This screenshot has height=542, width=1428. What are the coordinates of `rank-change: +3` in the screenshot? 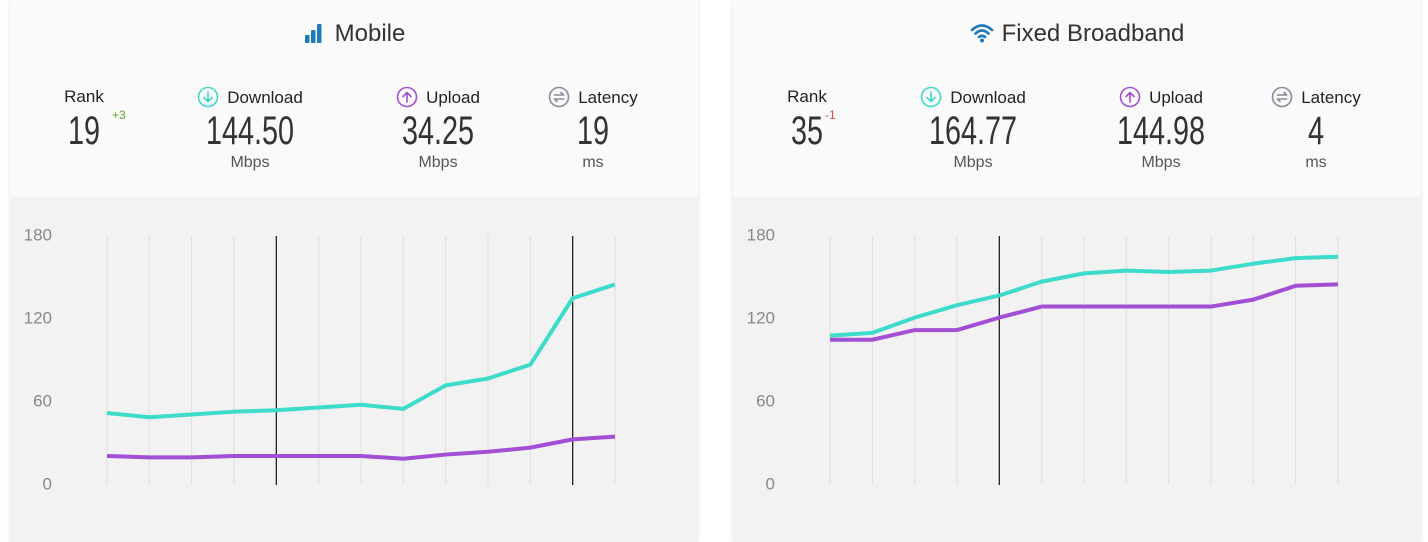 It's located at (119, 115).